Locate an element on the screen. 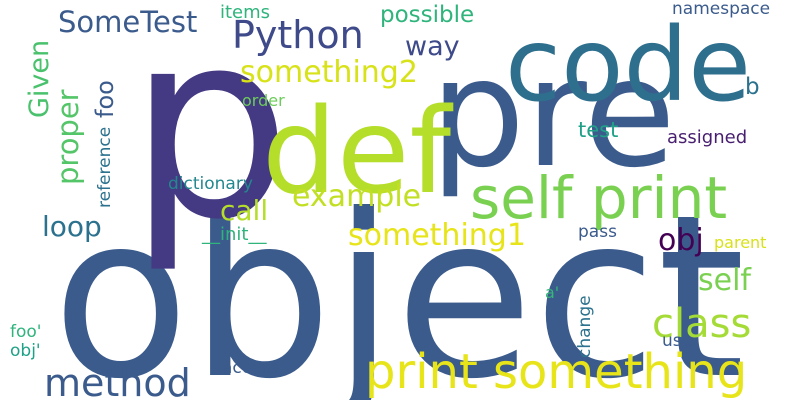 This screenshot has width=800, height=400. word-call: call is located at coordinates (244, 210).